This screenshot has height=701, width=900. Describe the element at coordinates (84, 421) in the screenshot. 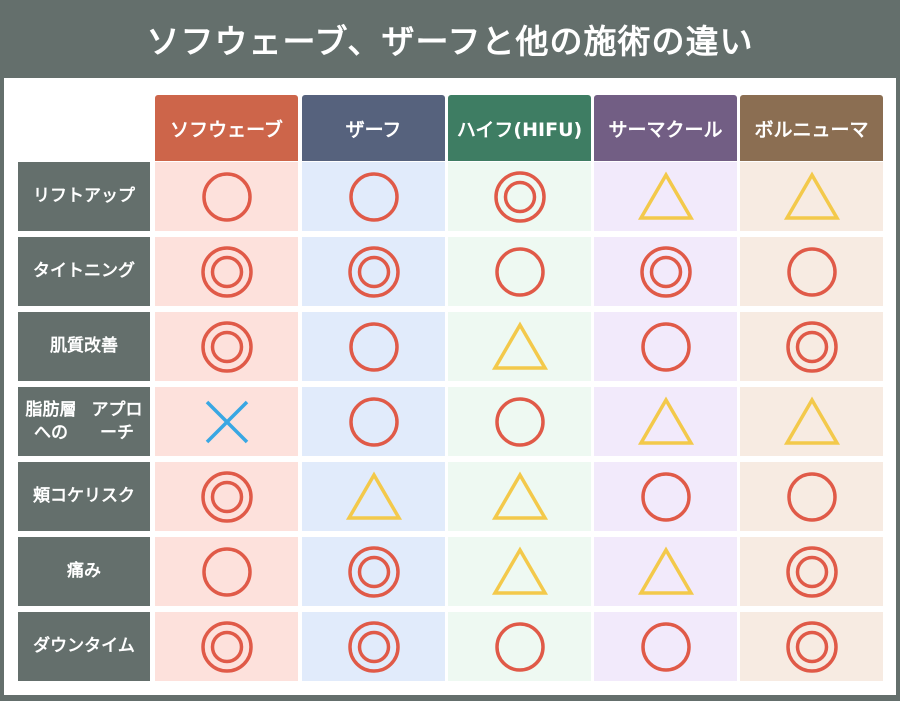

I see `row-label: 脂肪層への アプローチ` at that location.